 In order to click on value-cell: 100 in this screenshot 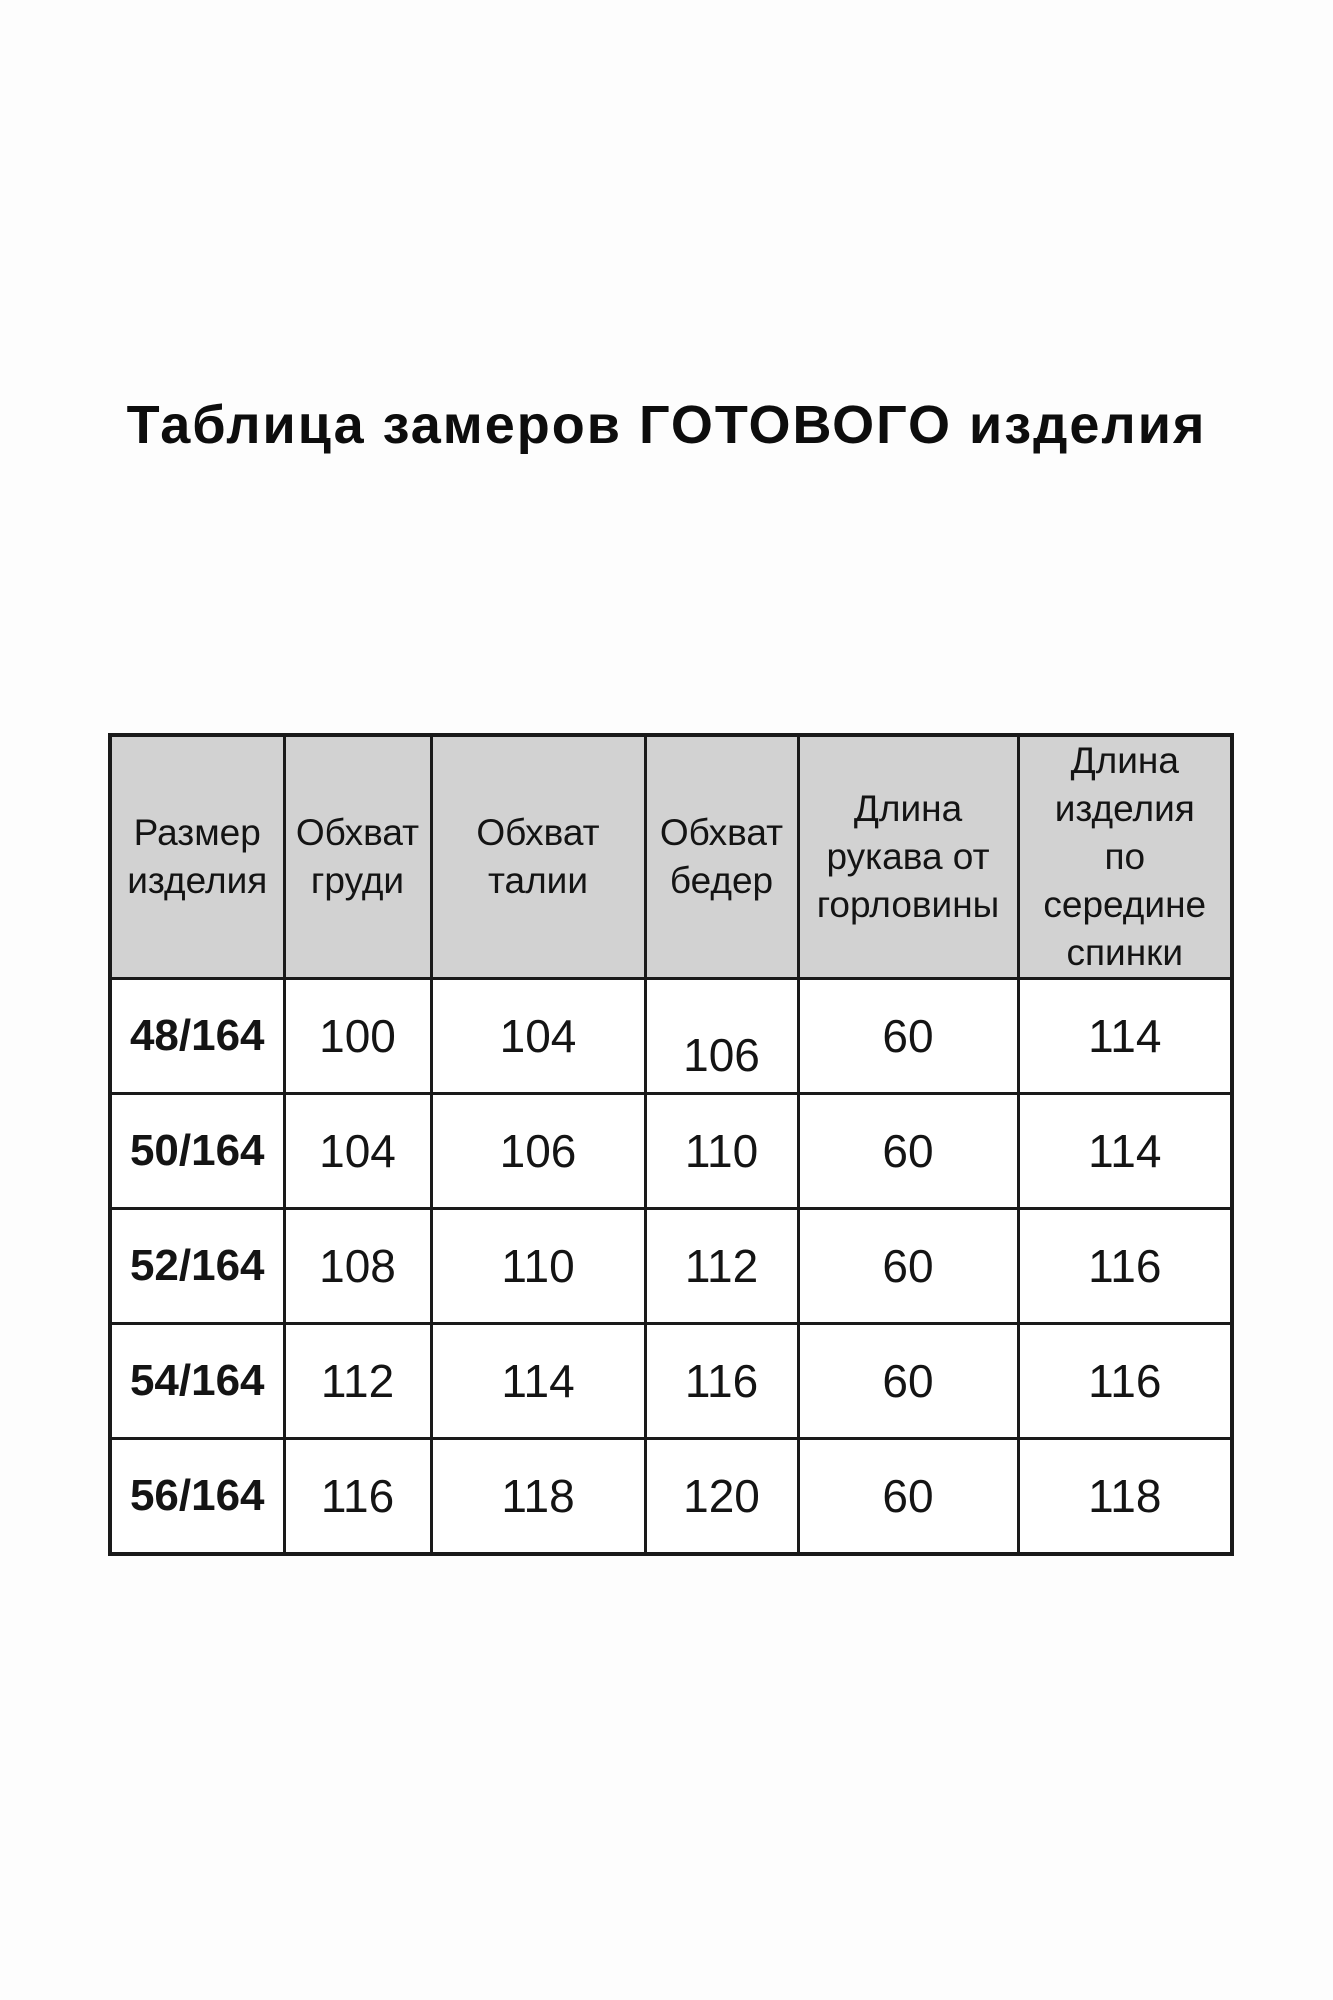, I will do `click(357, 1036)`.